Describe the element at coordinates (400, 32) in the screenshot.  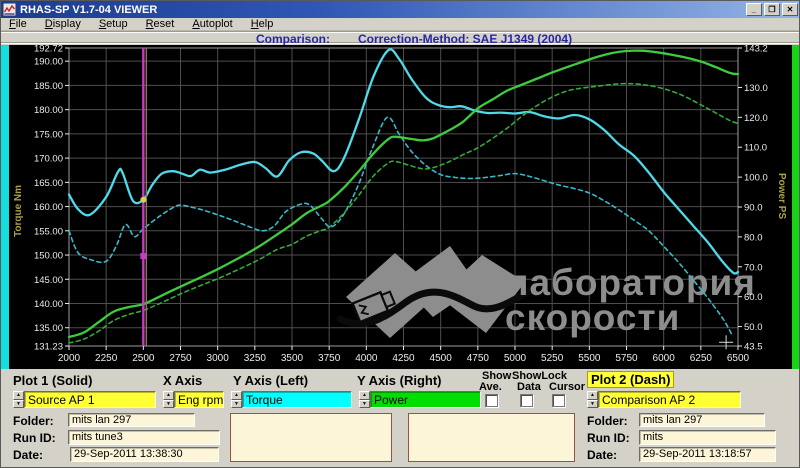
I see `header-groove-top` at that location.